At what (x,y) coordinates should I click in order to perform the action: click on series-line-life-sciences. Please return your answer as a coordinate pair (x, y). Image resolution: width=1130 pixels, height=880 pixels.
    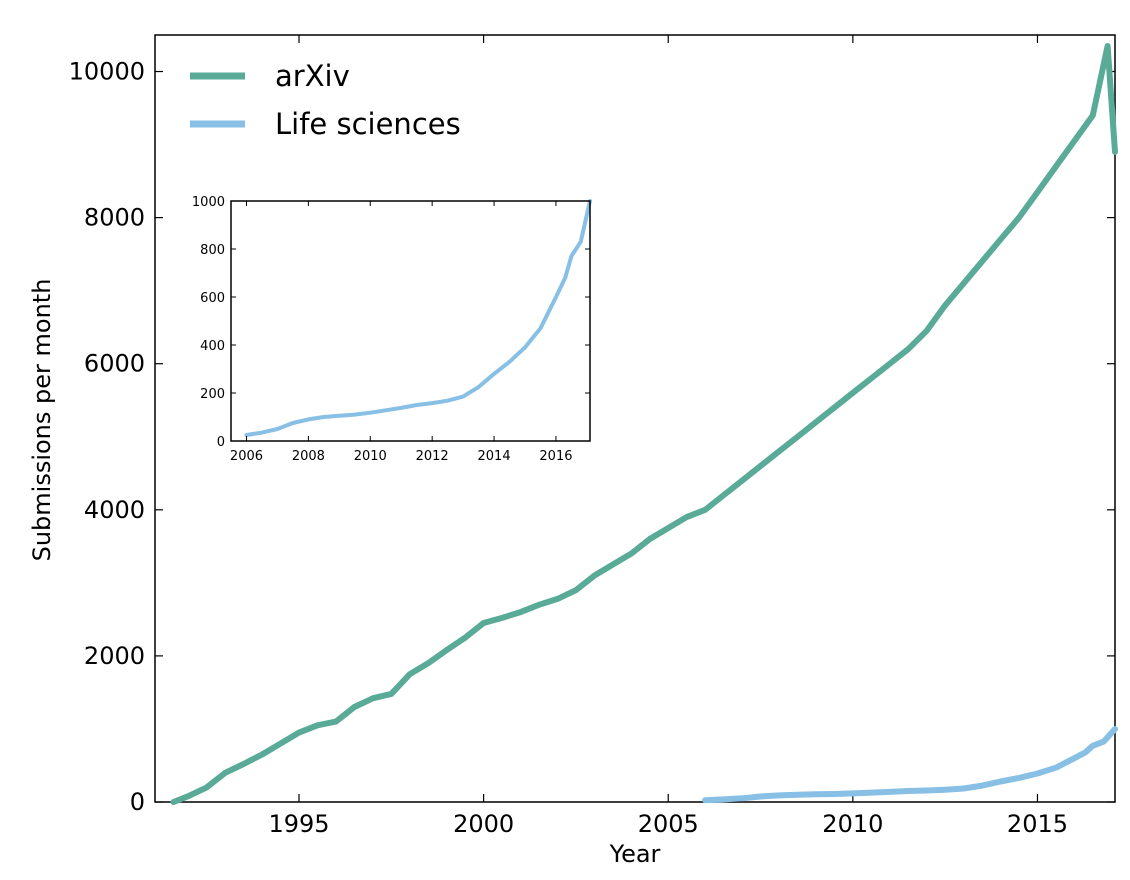
    Looking at the image, I should click on (910, 765).